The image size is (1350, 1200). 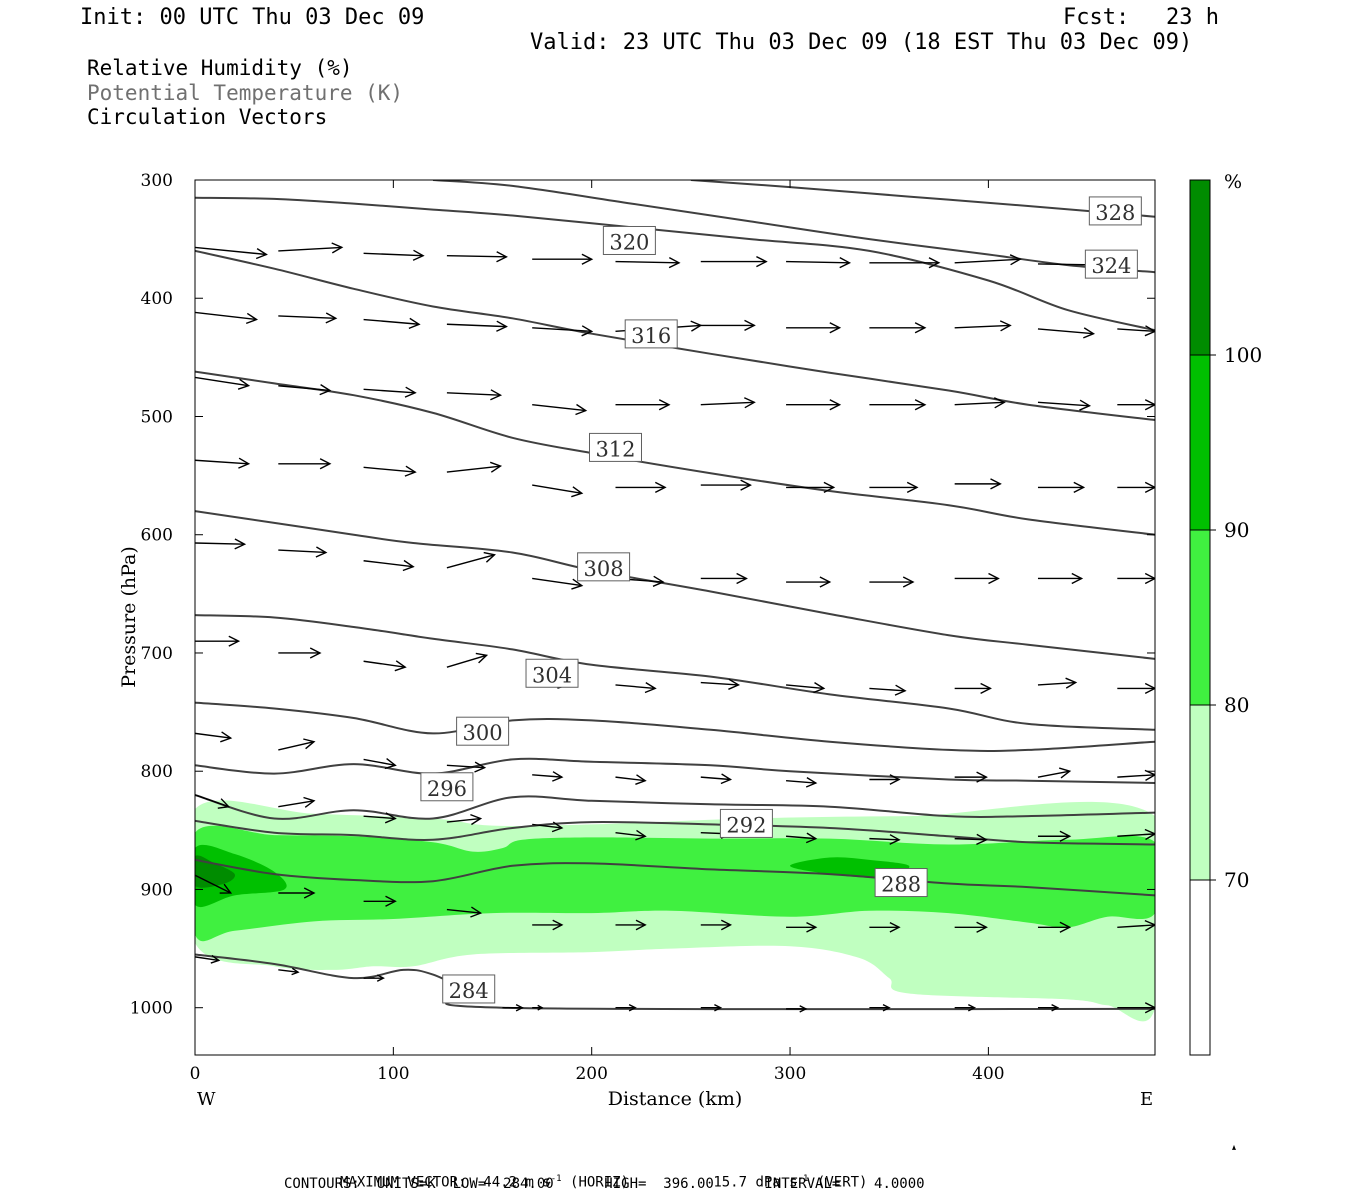 What do you see at coordinates (206, 1099) in the screenshot?
I see `x-axis-west-label: W` at bounding box center [206, 1099].